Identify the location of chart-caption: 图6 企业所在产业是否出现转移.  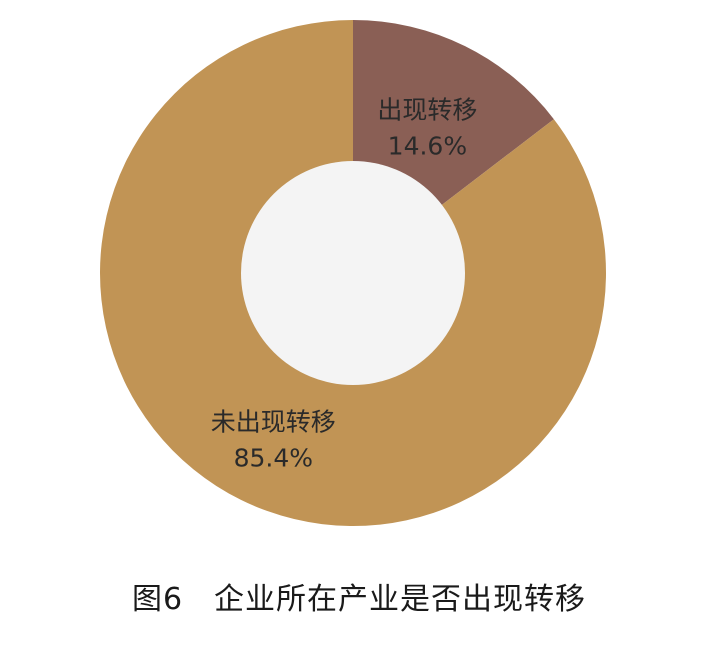
(359, 599).